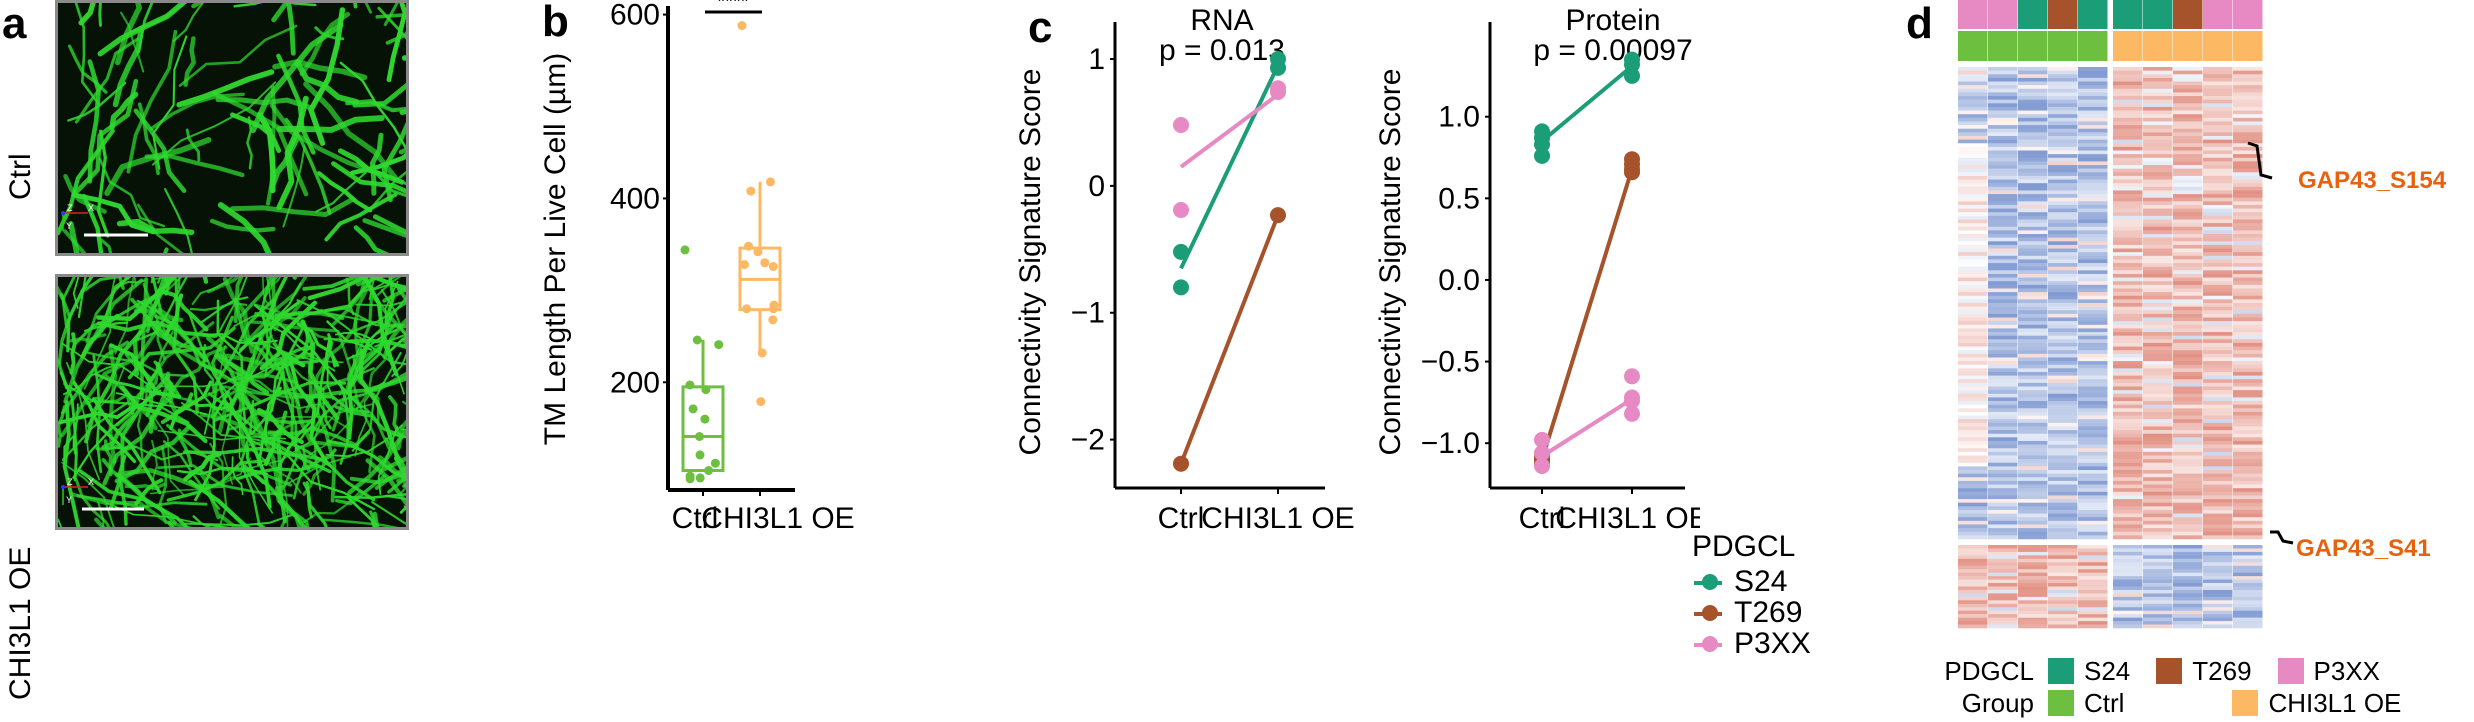 The height and width of the screenshot is (722, 2474). Describe the element at coordinates (2347, 670) in the screenshot. I see `legend-label: P3XX` at that location.